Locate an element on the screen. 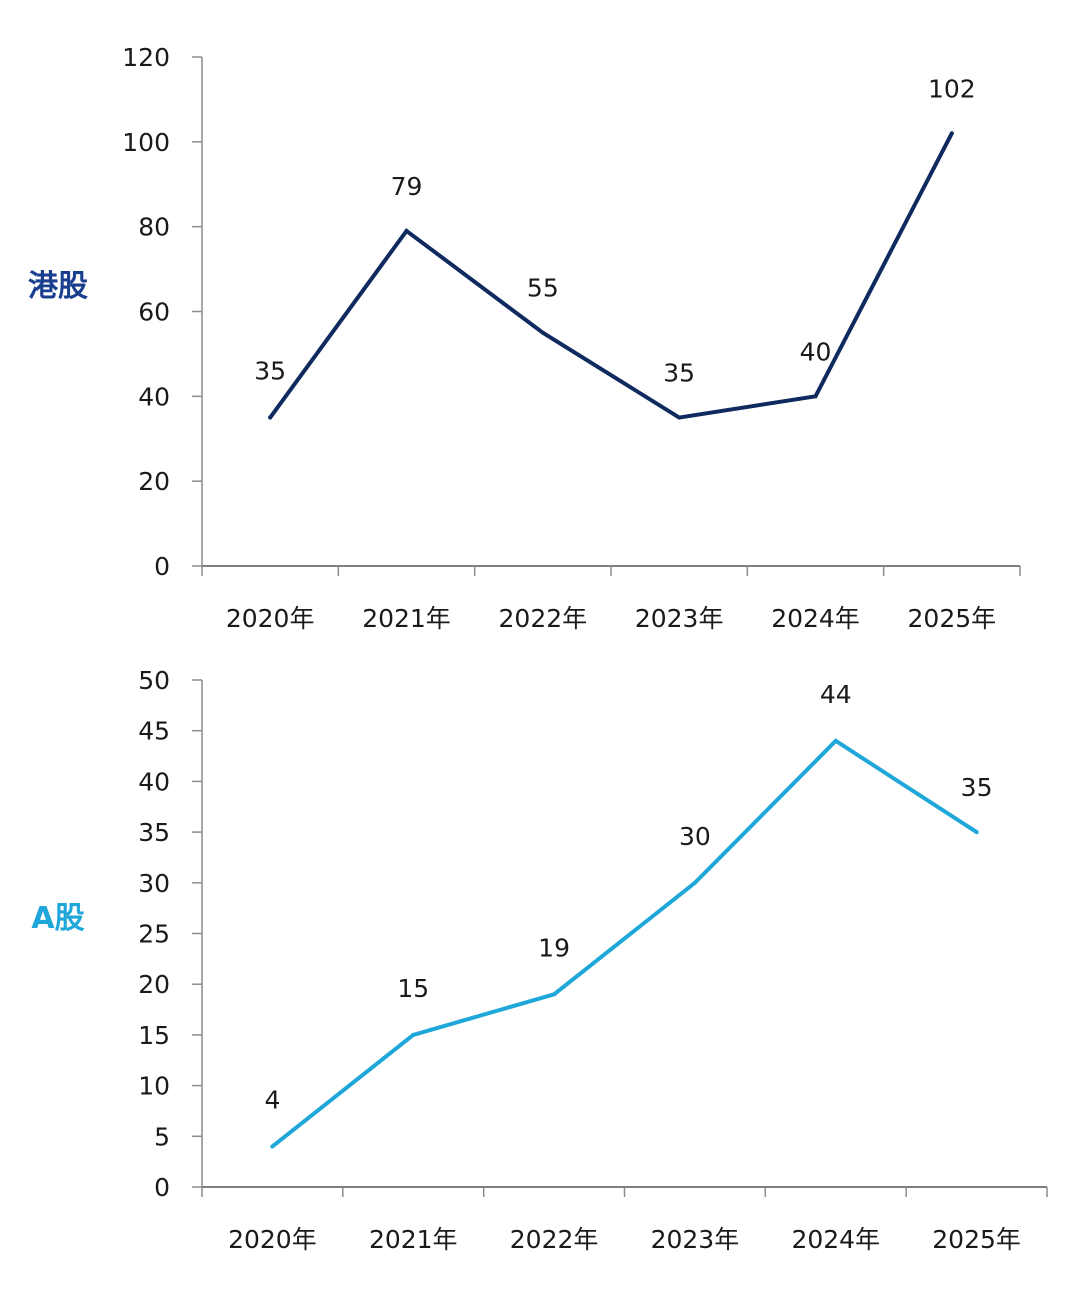 Image resolution: width=1080 pixels, height=1300 pixels. y-tick-label: 5 is located at coordinates (162, 1136).